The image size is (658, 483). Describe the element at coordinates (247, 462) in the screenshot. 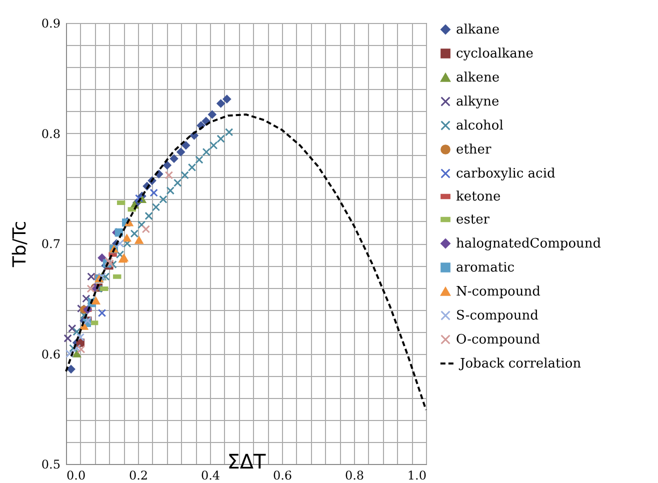

I see `x-axis-title: ΣΔT` at that location.